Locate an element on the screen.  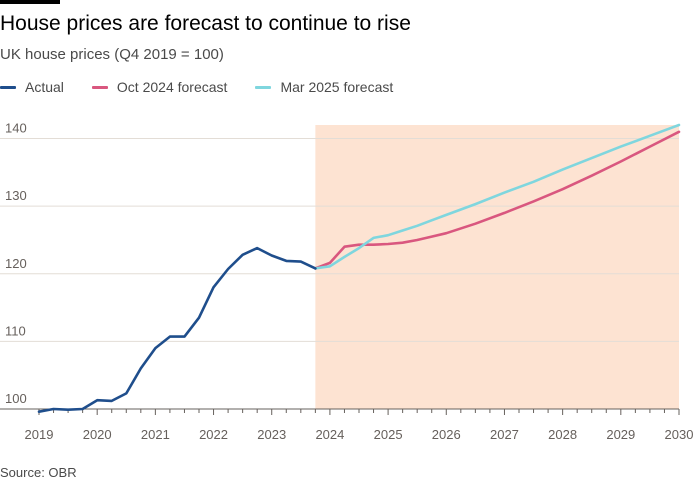
legend-item-oct-2024: Oct 2024 forecast is located at coordinates (159, 87).